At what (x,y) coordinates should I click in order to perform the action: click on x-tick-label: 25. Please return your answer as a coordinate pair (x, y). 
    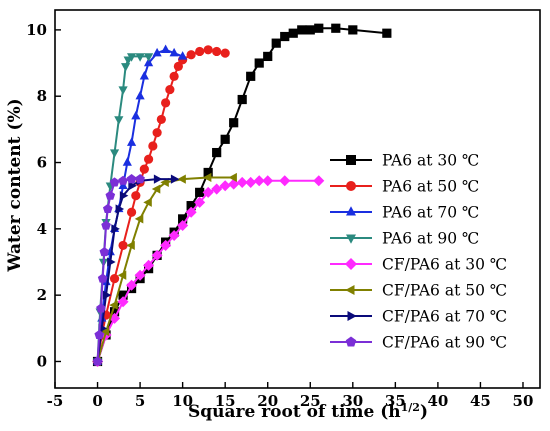
    Looking at the image, I should click on (310, 401).